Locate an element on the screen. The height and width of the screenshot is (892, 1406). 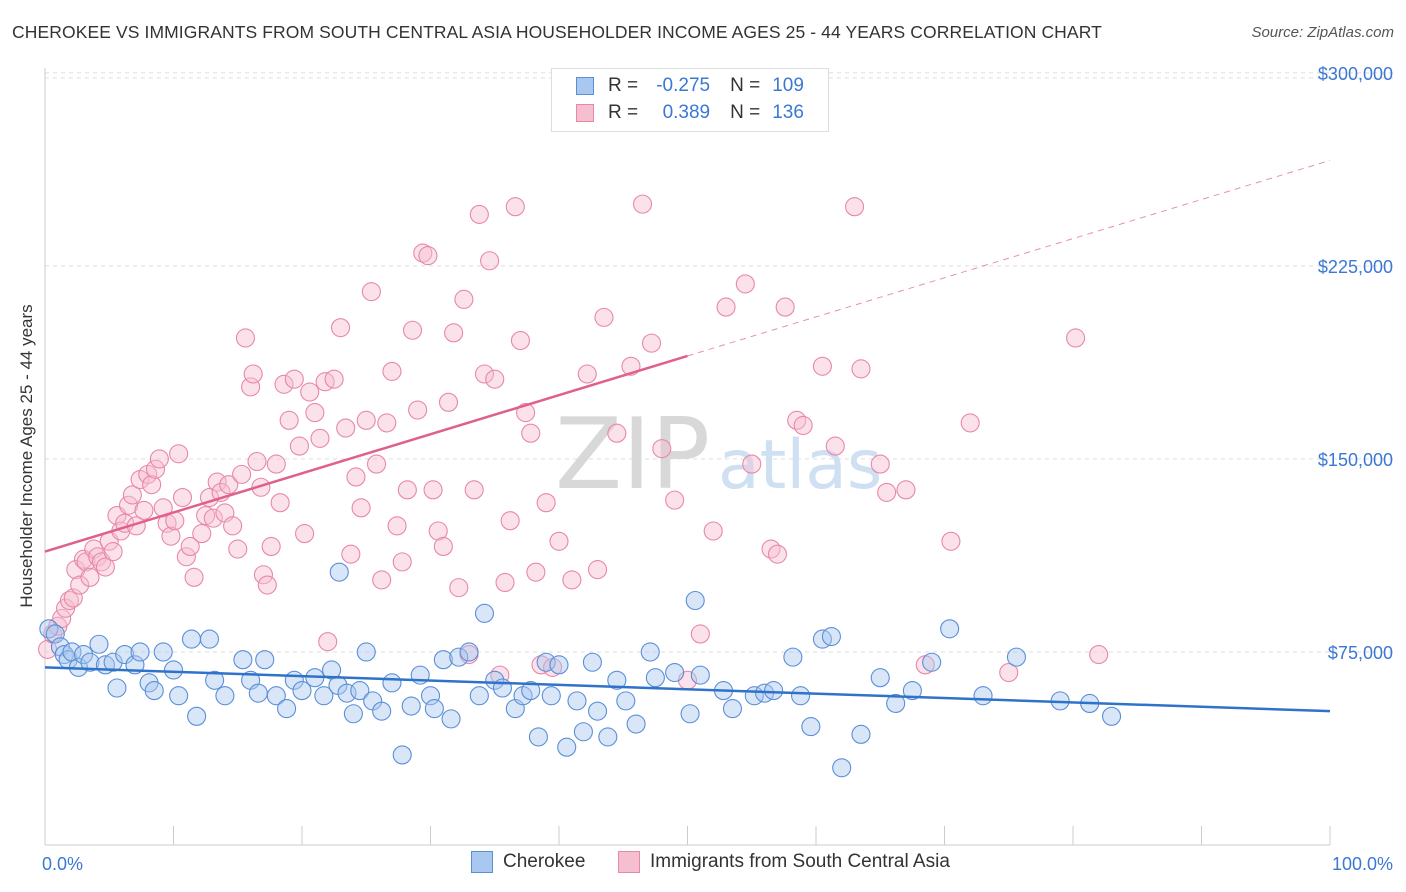
legend-n-value-cherokee: 109 is located at coordinates (788, 85).